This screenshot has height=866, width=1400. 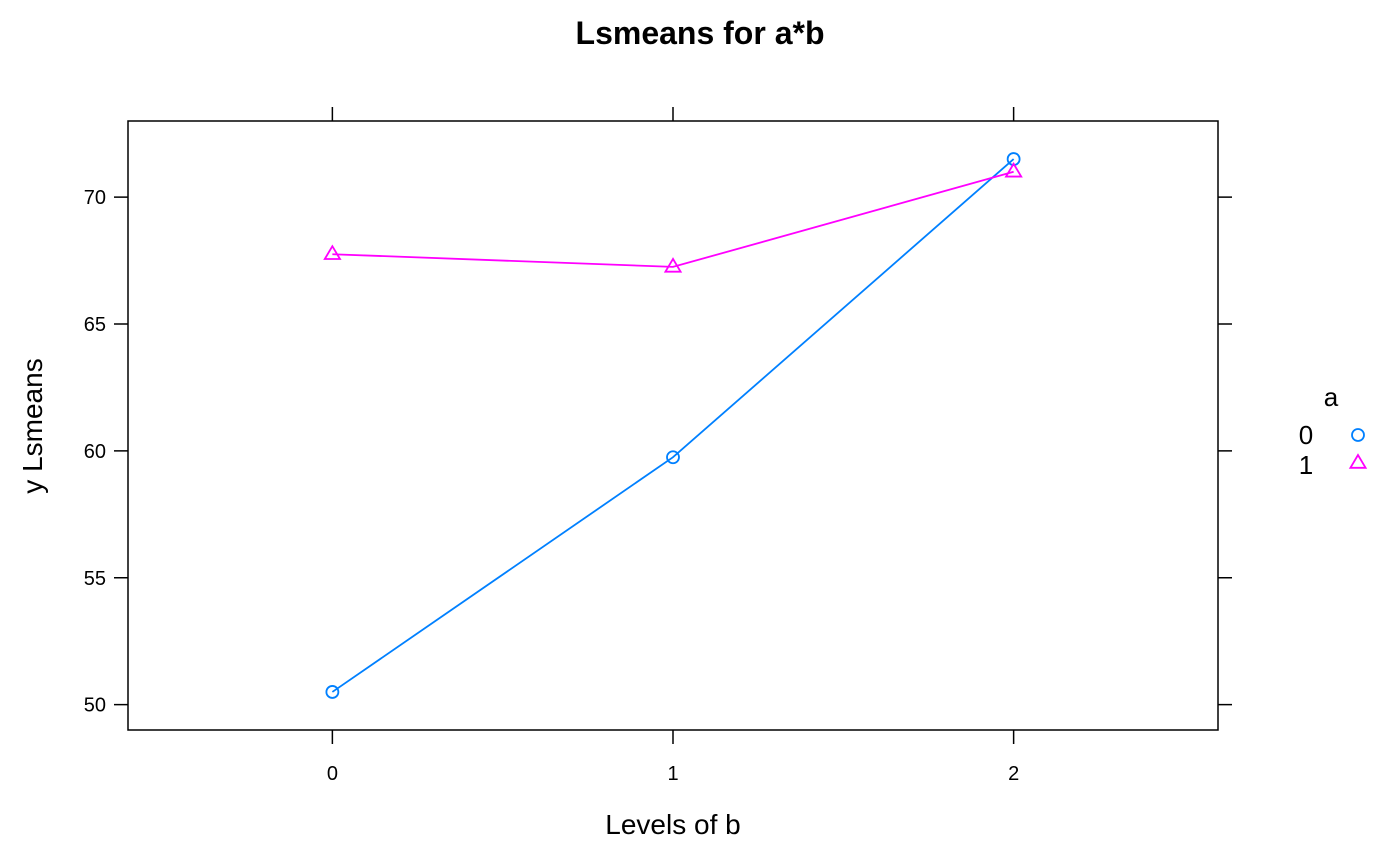 I want to click on x-tick-label: 2, so click(x=1013, y=774).